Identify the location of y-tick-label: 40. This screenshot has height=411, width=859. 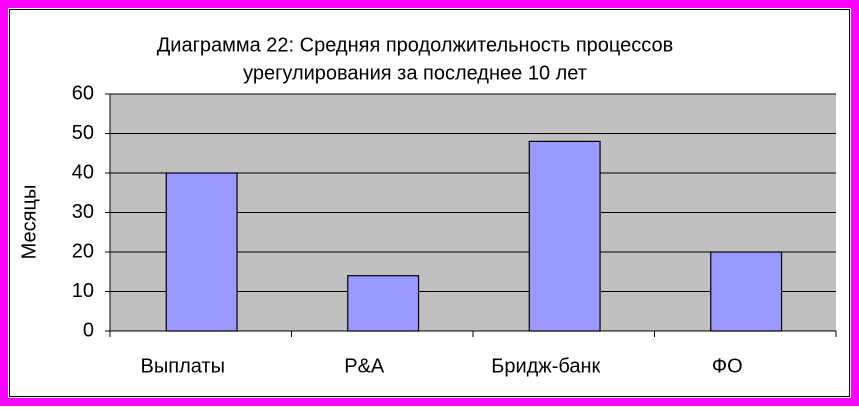
(83, 172).